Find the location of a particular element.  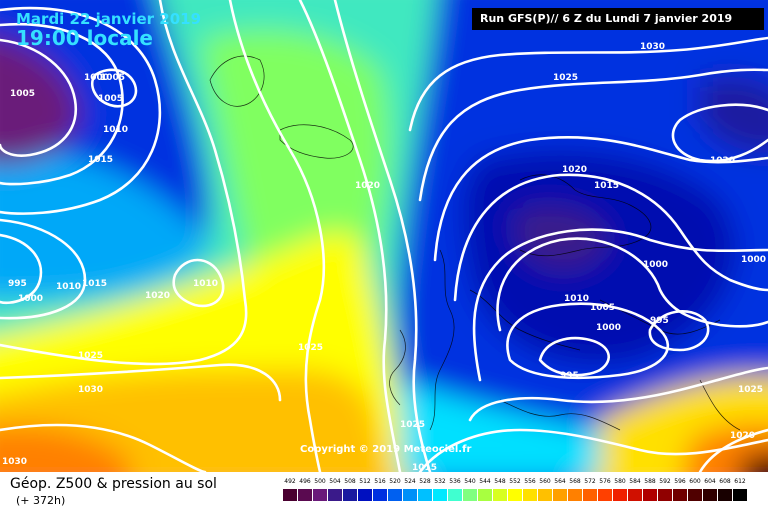

legend-label: 592 is located at coordinates (665, 481).